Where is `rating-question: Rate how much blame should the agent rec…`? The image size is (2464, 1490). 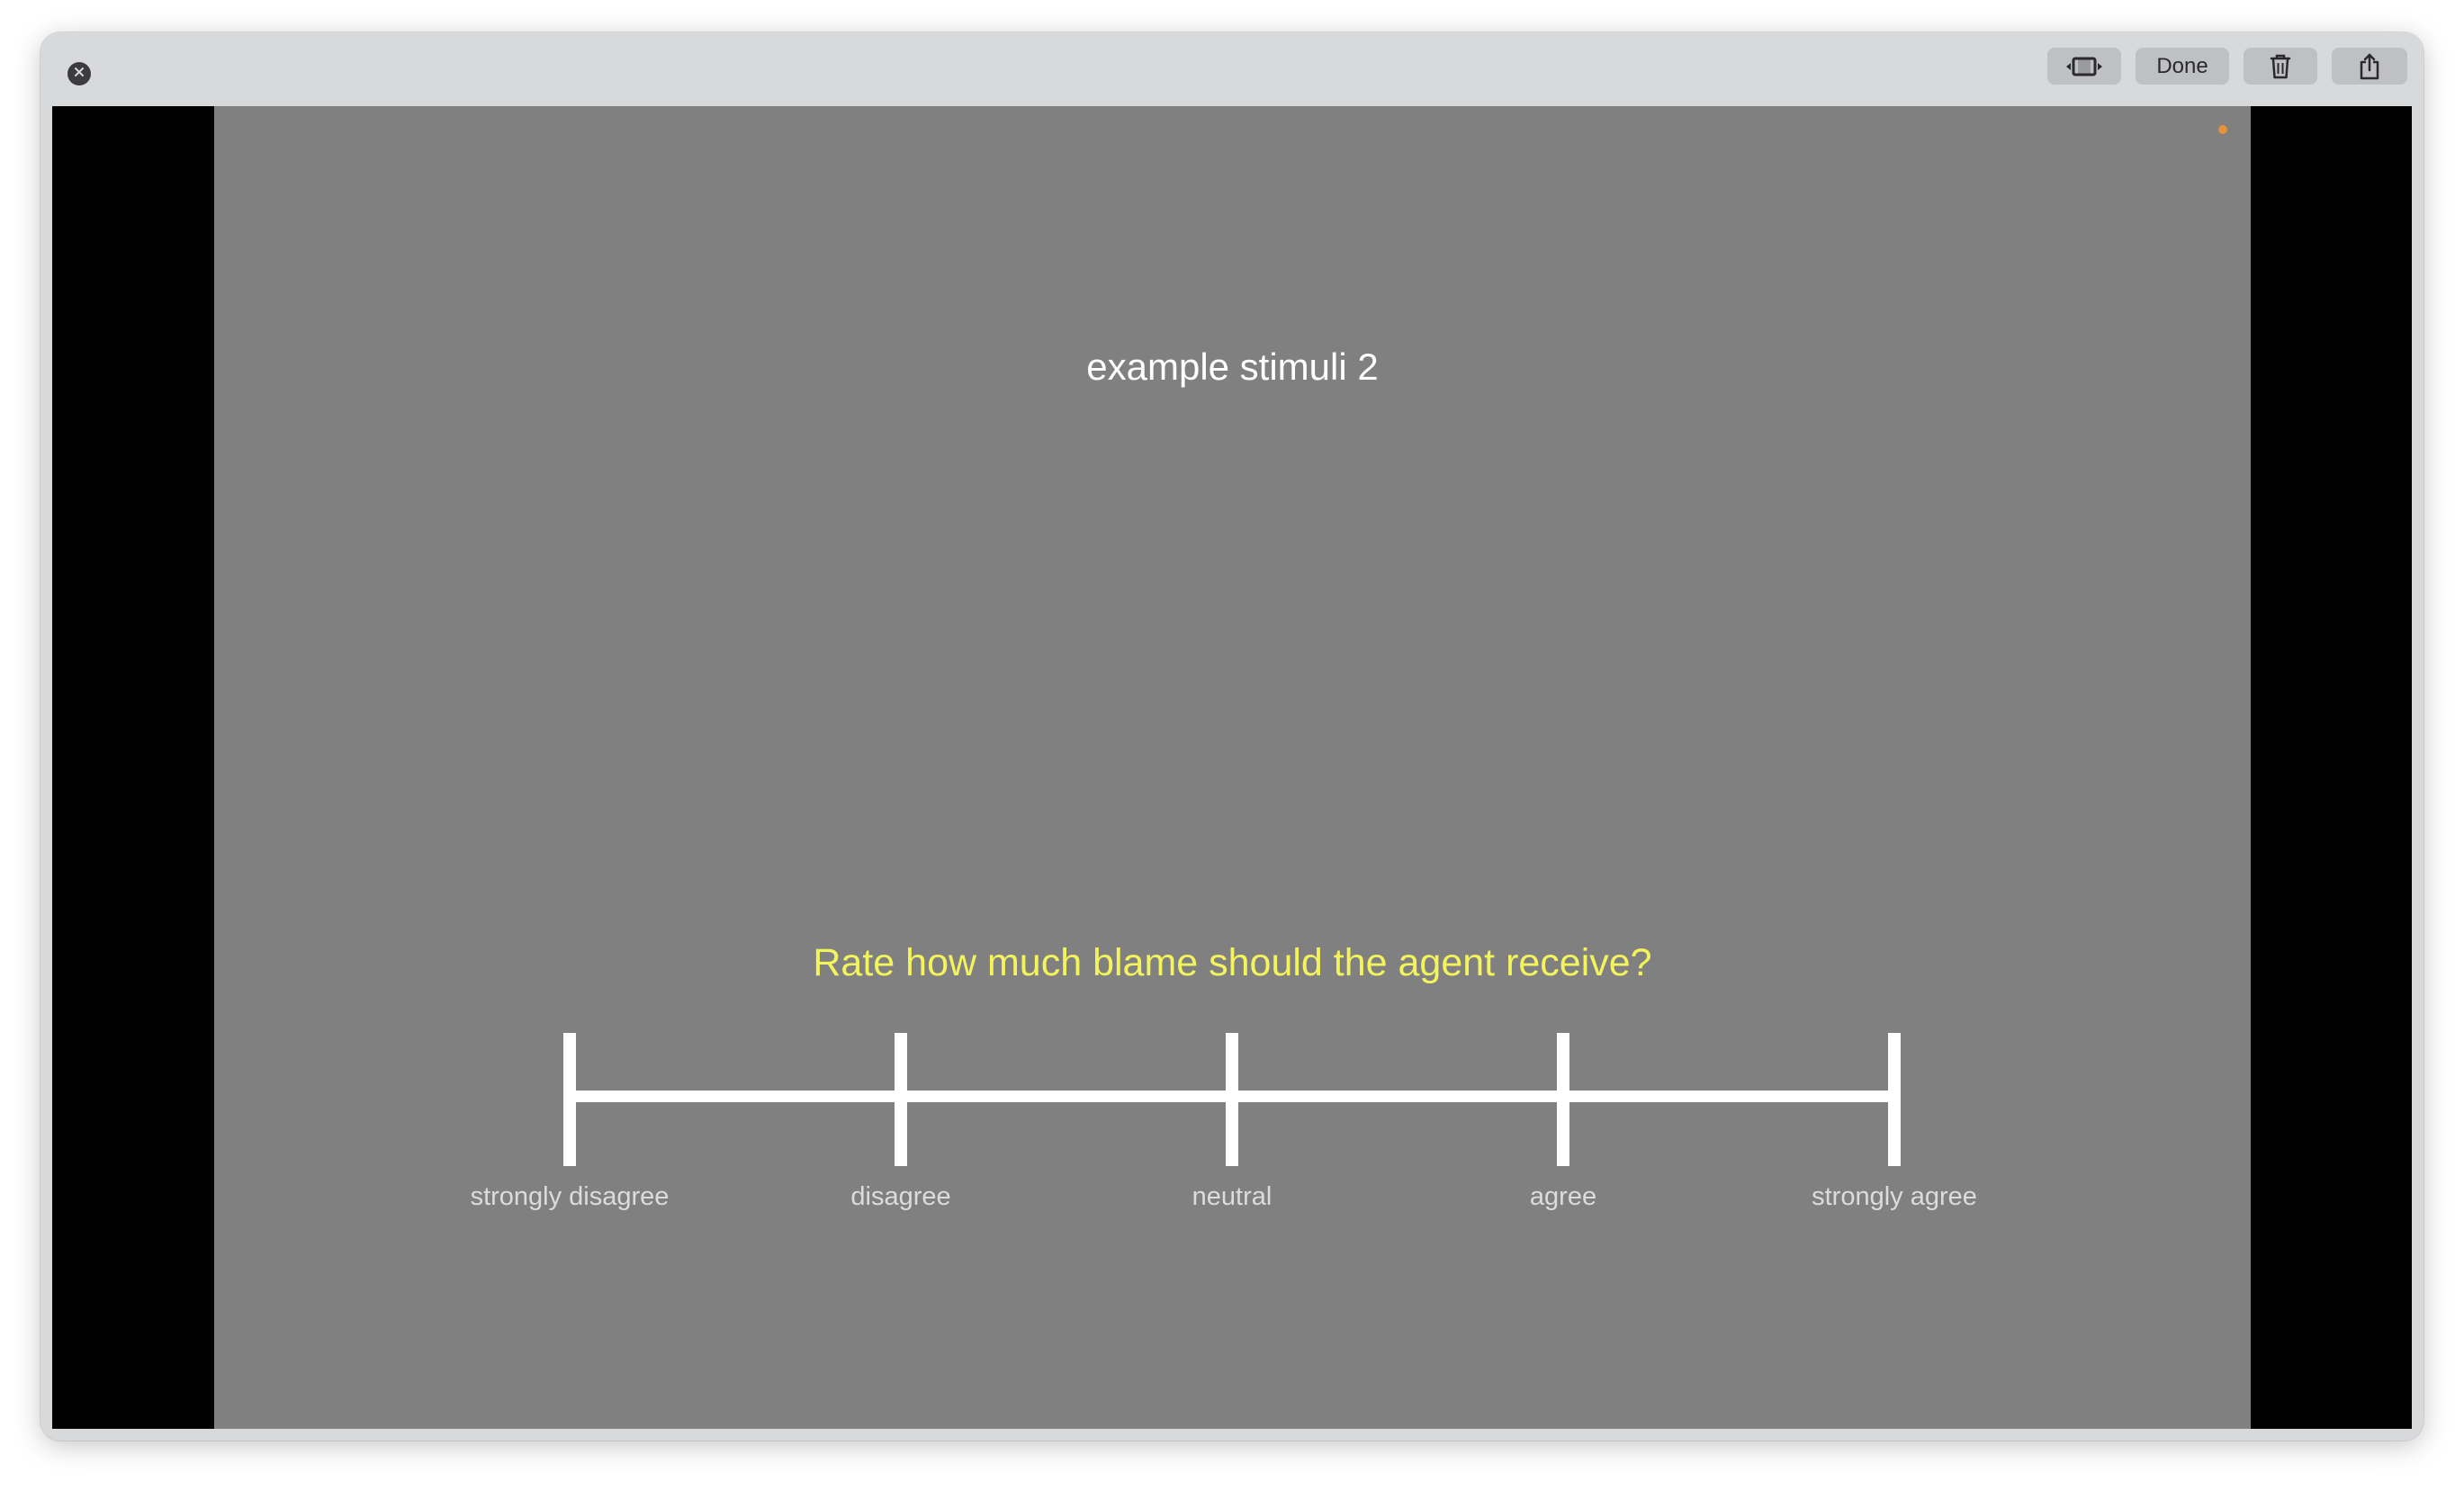 rating-question: Rate how much blame should the agent rec… is located at coordinates (1233, 962).